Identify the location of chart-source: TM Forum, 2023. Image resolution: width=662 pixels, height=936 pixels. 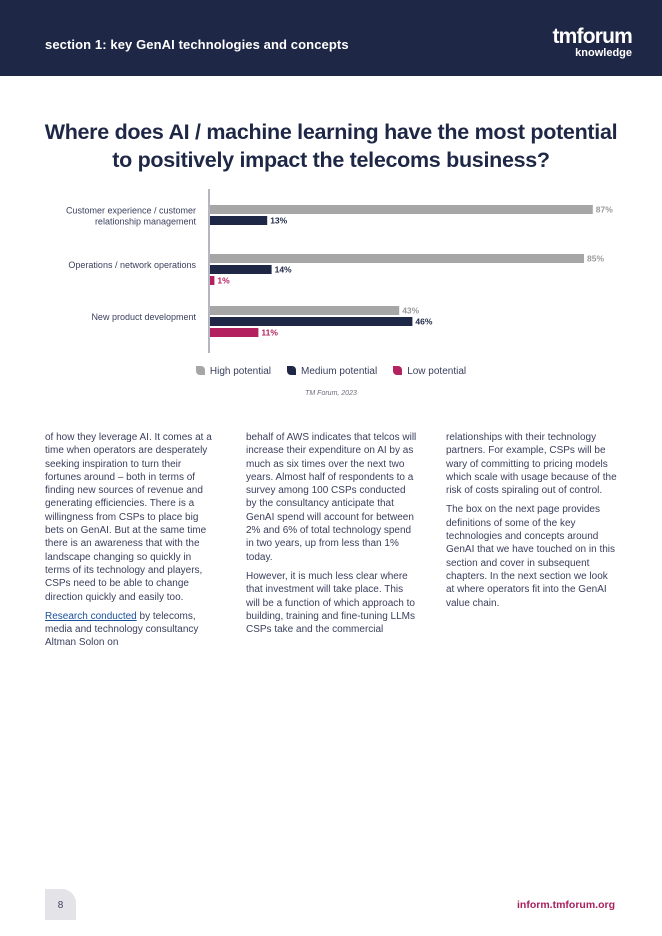
(331, 393).